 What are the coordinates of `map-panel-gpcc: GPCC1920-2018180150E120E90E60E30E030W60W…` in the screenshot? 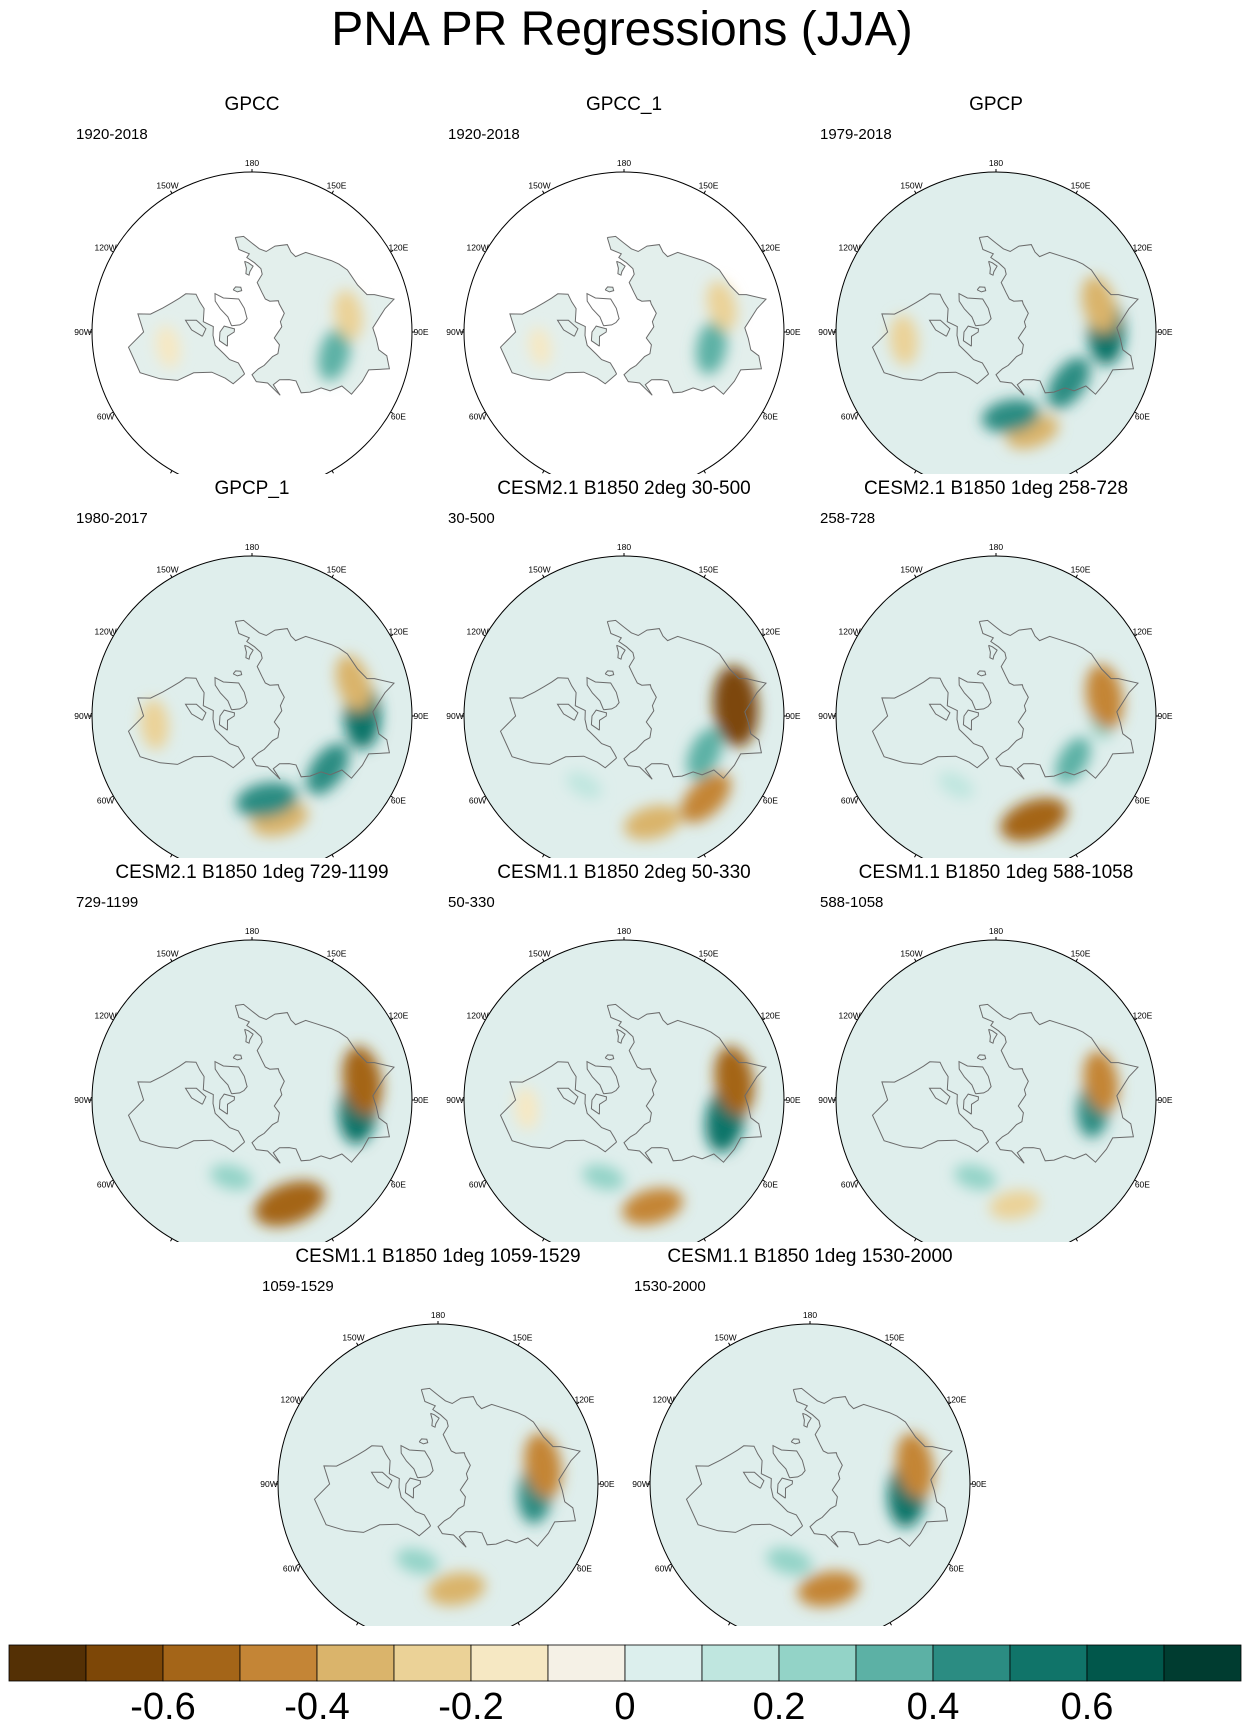 It's located at (252, 284).